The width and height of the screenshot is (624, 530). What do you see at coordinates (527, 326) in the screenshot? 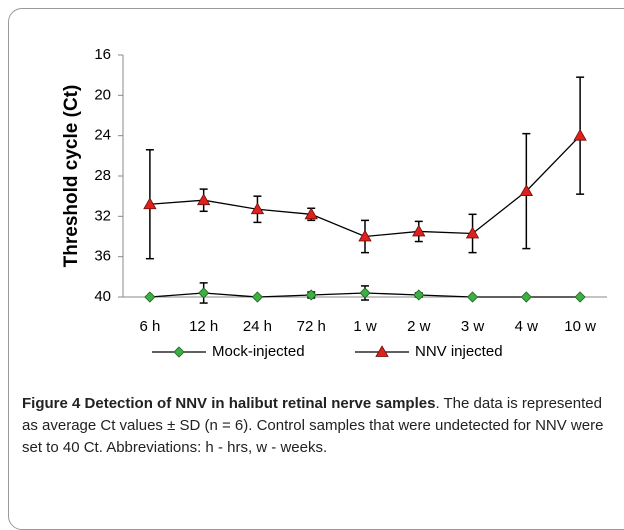
I see `x-tick-label: 4 w` at bounding box center [527, 326].